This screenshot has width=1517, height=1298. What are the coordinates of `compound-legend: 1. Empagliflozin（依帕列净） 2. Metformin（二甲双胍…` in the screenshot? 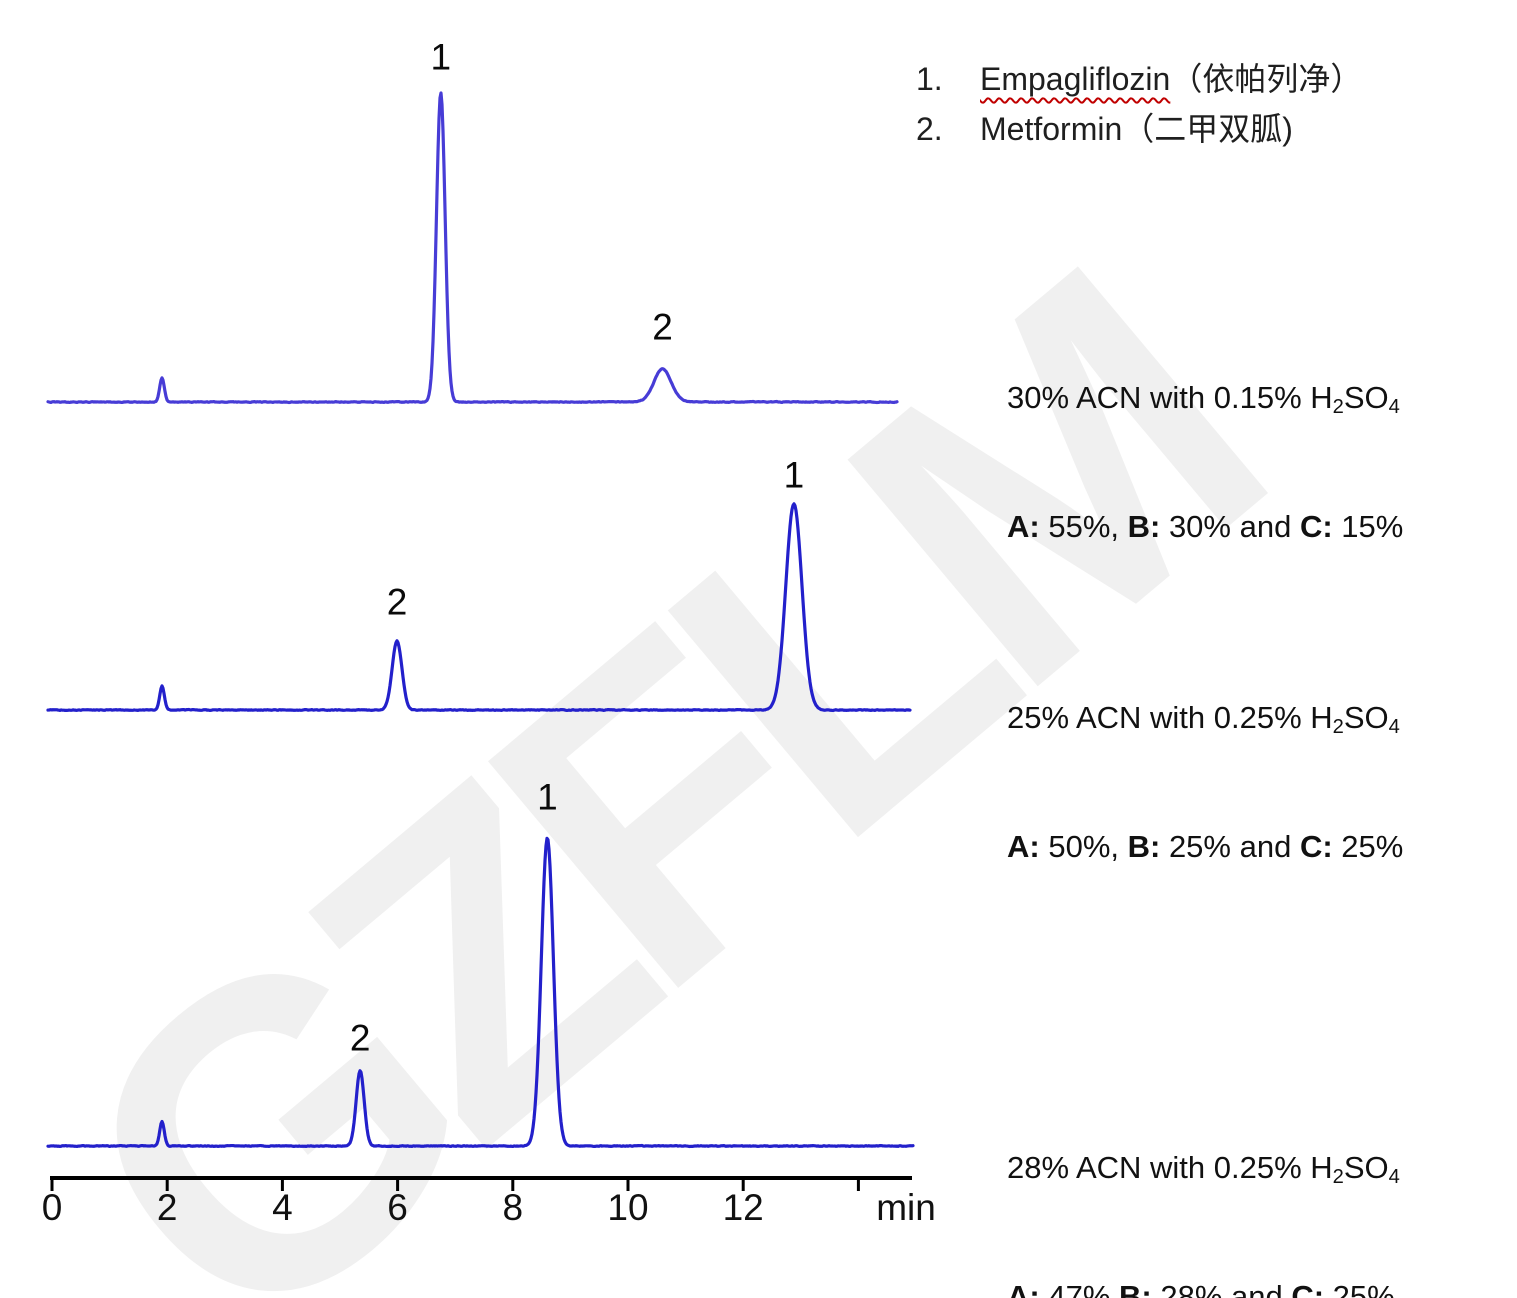 It's located at (1139, 104).